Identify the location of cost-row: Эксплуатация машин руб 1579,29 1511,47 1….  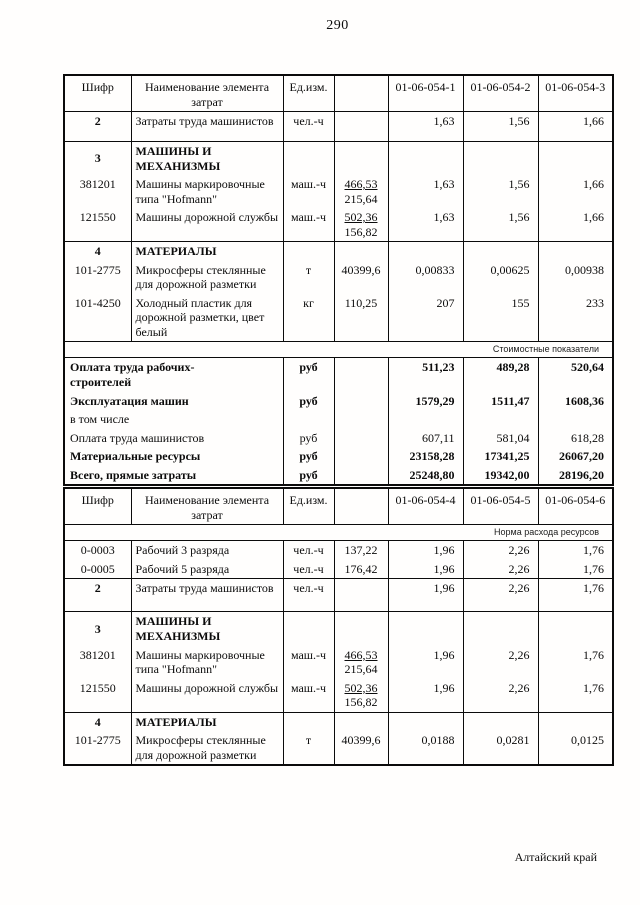
(338, 400).